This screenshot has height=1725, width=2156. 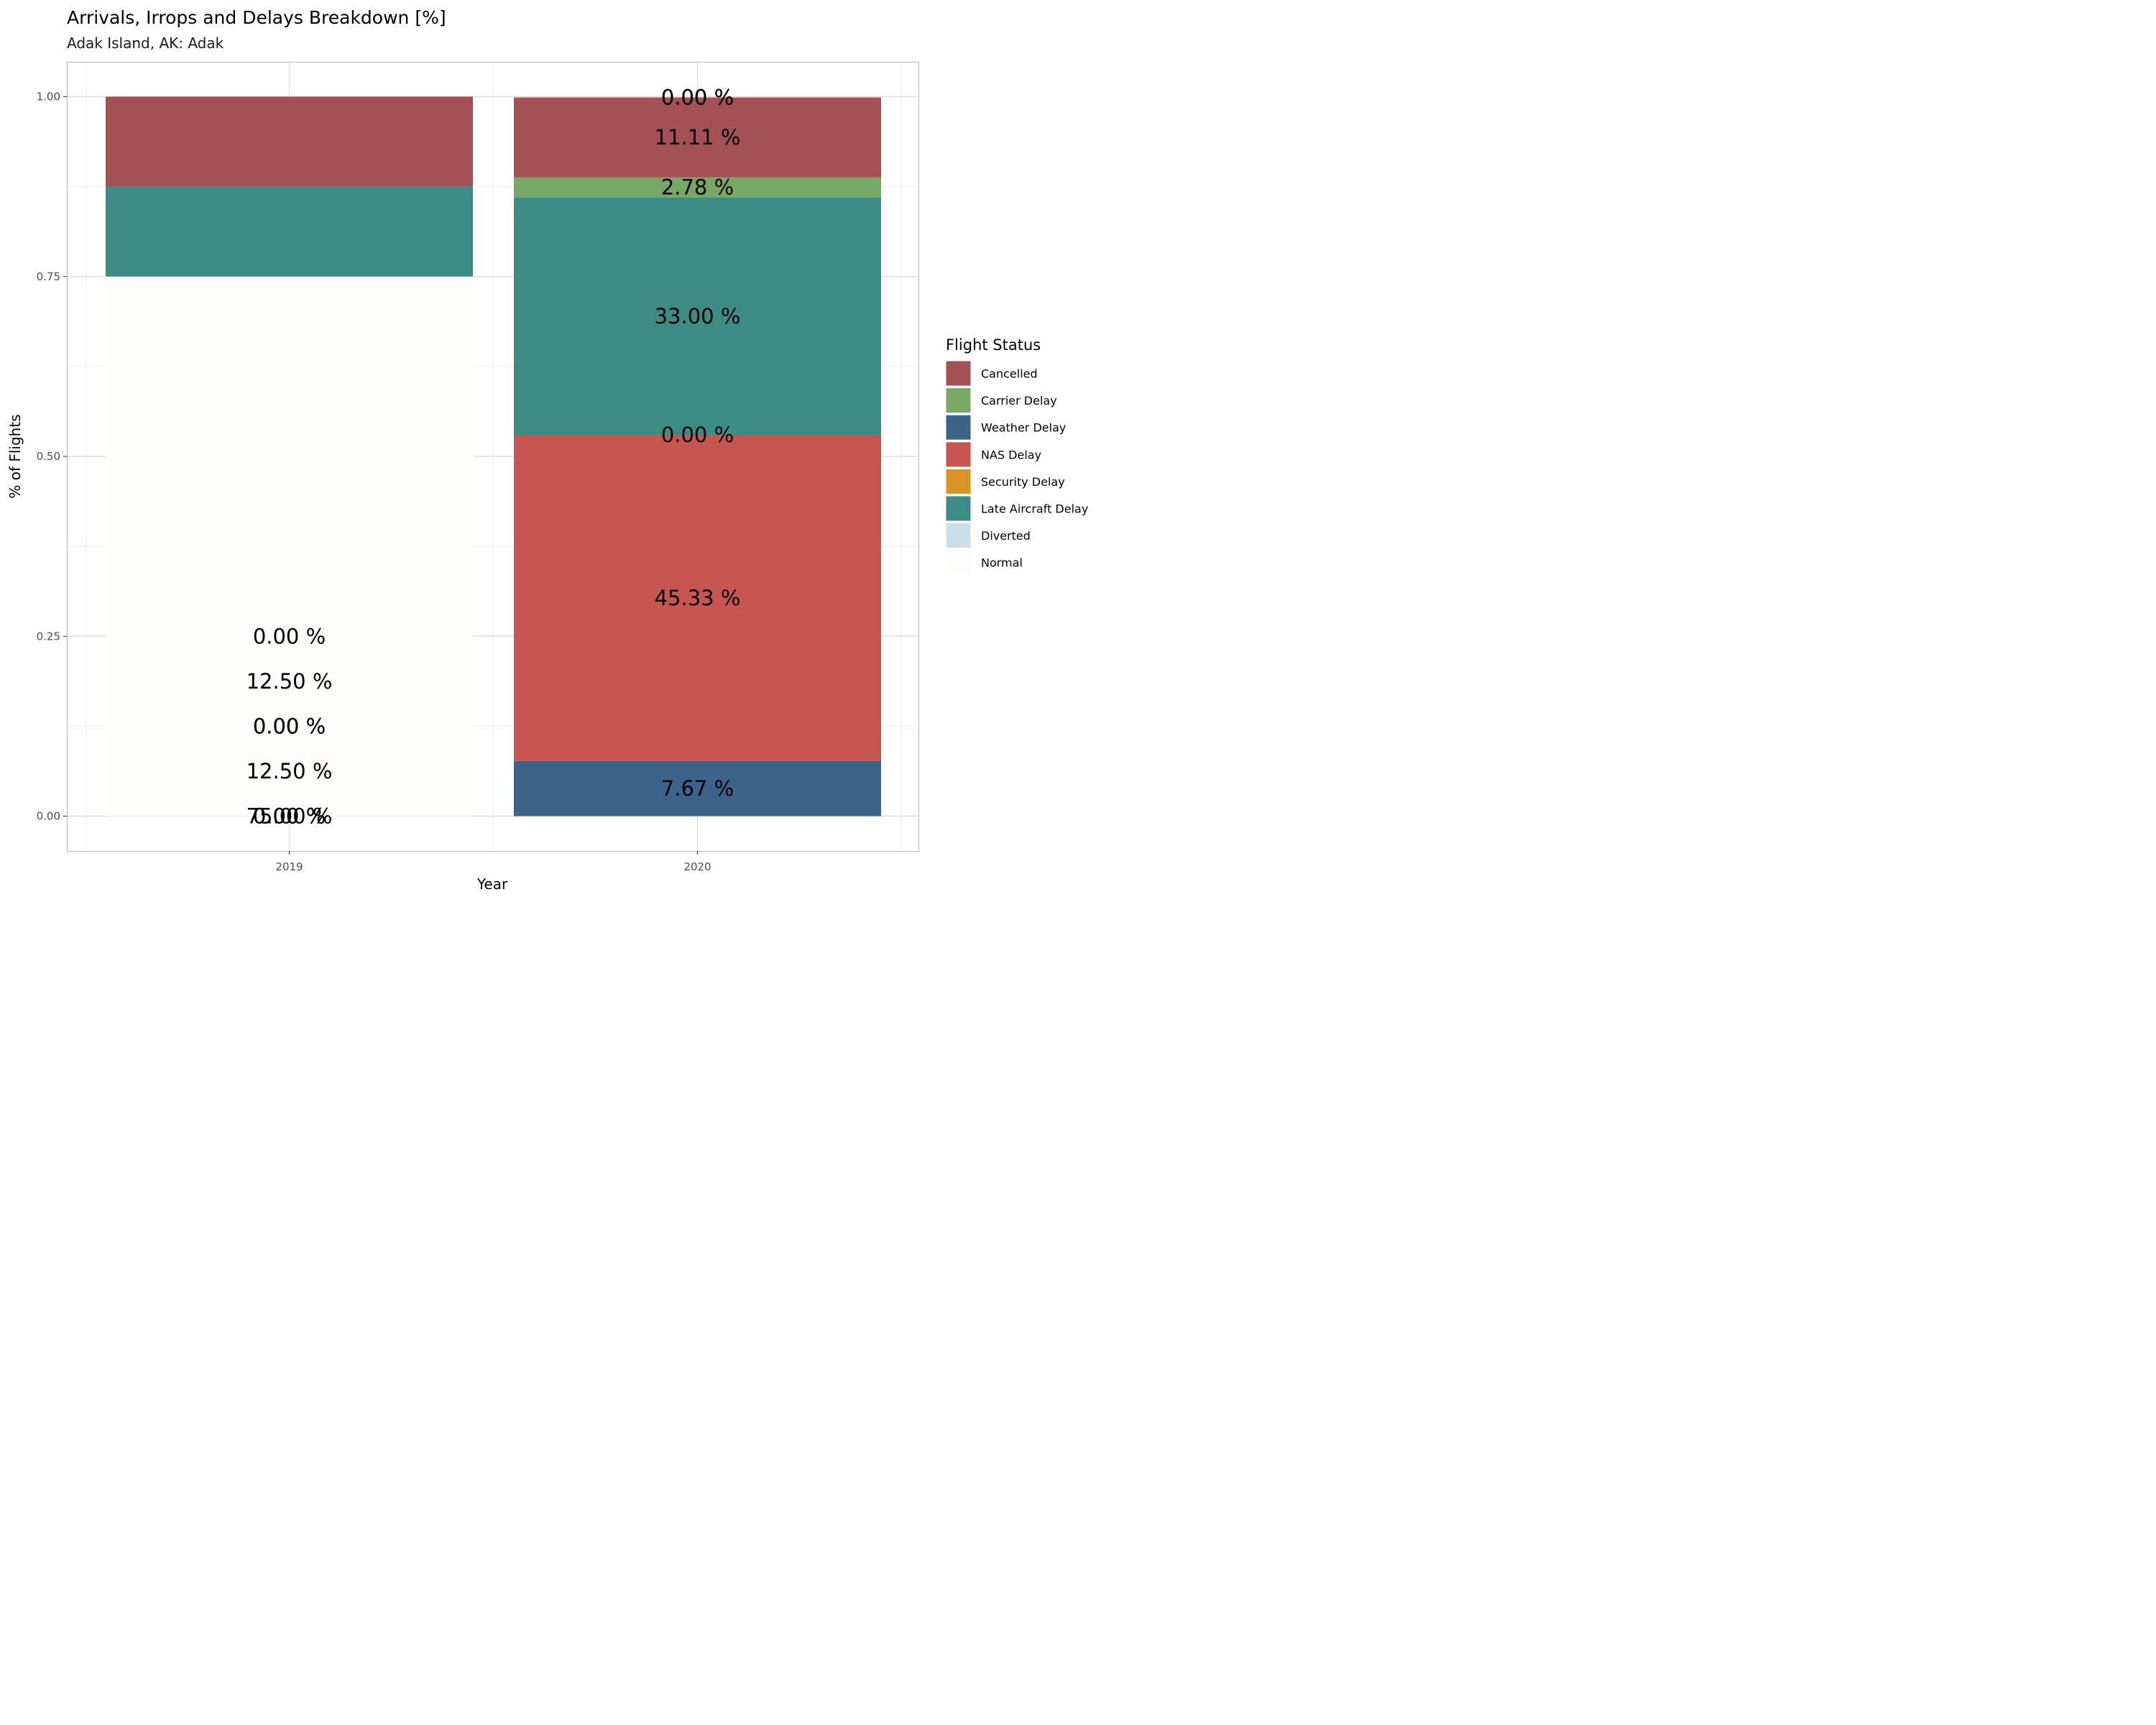 What do you see at coordinates (958, 454) in the screenshot?
I see `legend-key-nas-delay` at bounding box center [958, 454].